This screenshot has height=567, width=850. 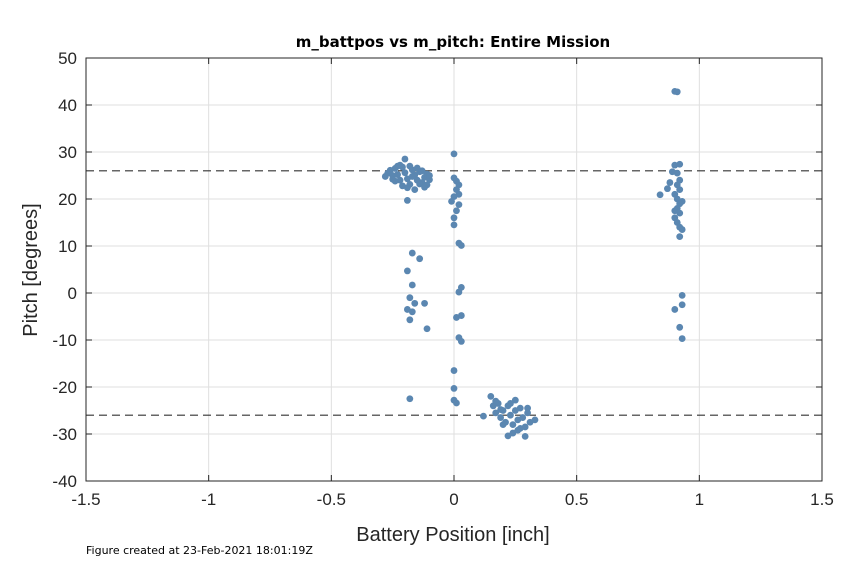 I want to click on y-tick-label: -10, so click(x=64, y=340).